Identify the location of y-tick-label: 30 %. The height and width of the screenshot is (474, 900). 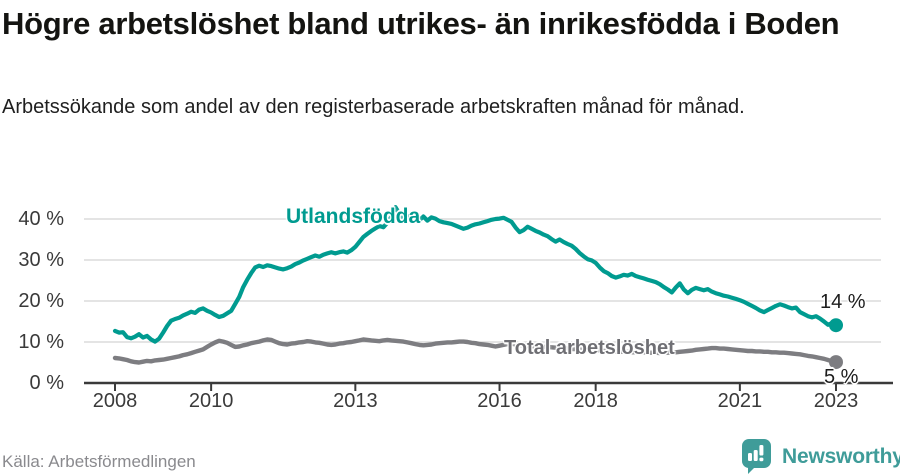
(41, 260).